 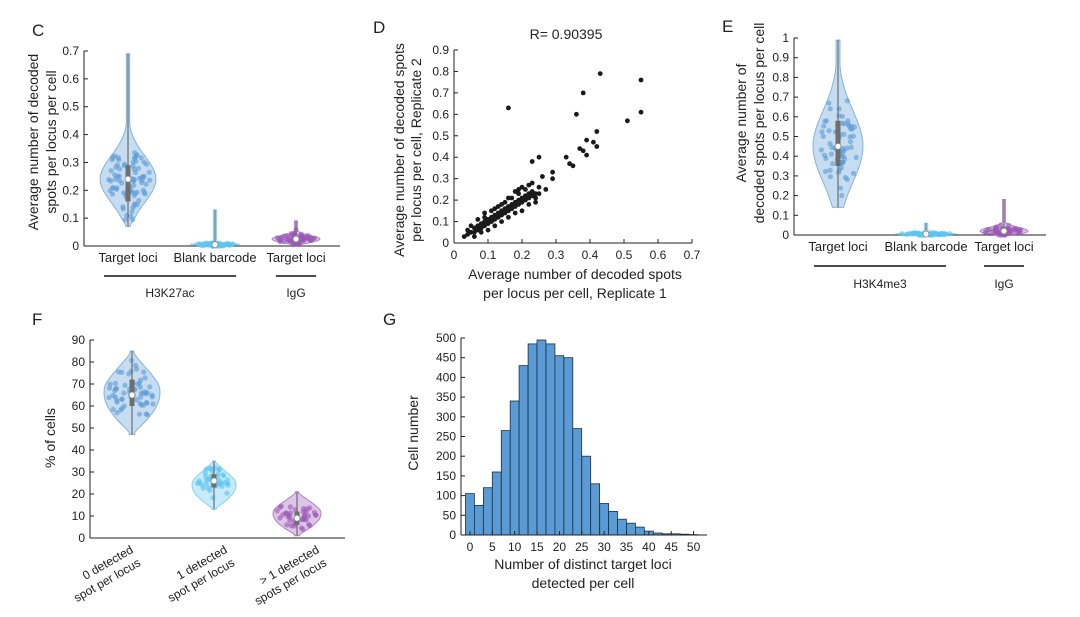 What do you see at coordinates (446, 417) in the screenshot?
I see `panel-g-y-tick-label: 300` at bounding box center [446, 417].